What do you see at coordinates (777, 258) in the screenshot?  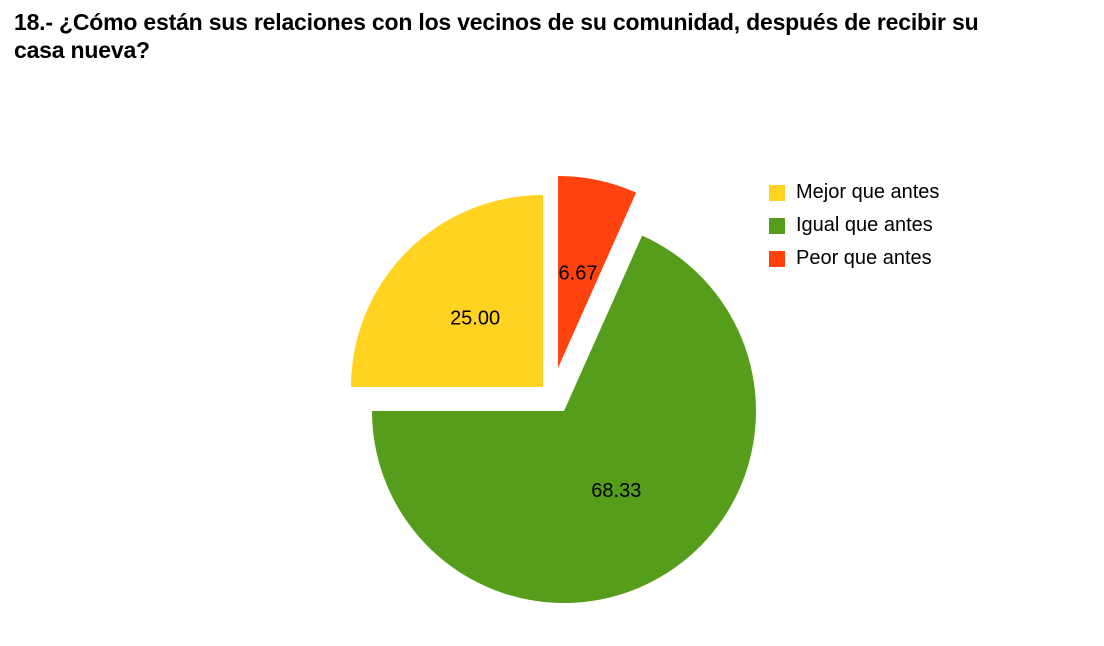 I see `legend-swatch-peor` at bounding box center [777, 258].